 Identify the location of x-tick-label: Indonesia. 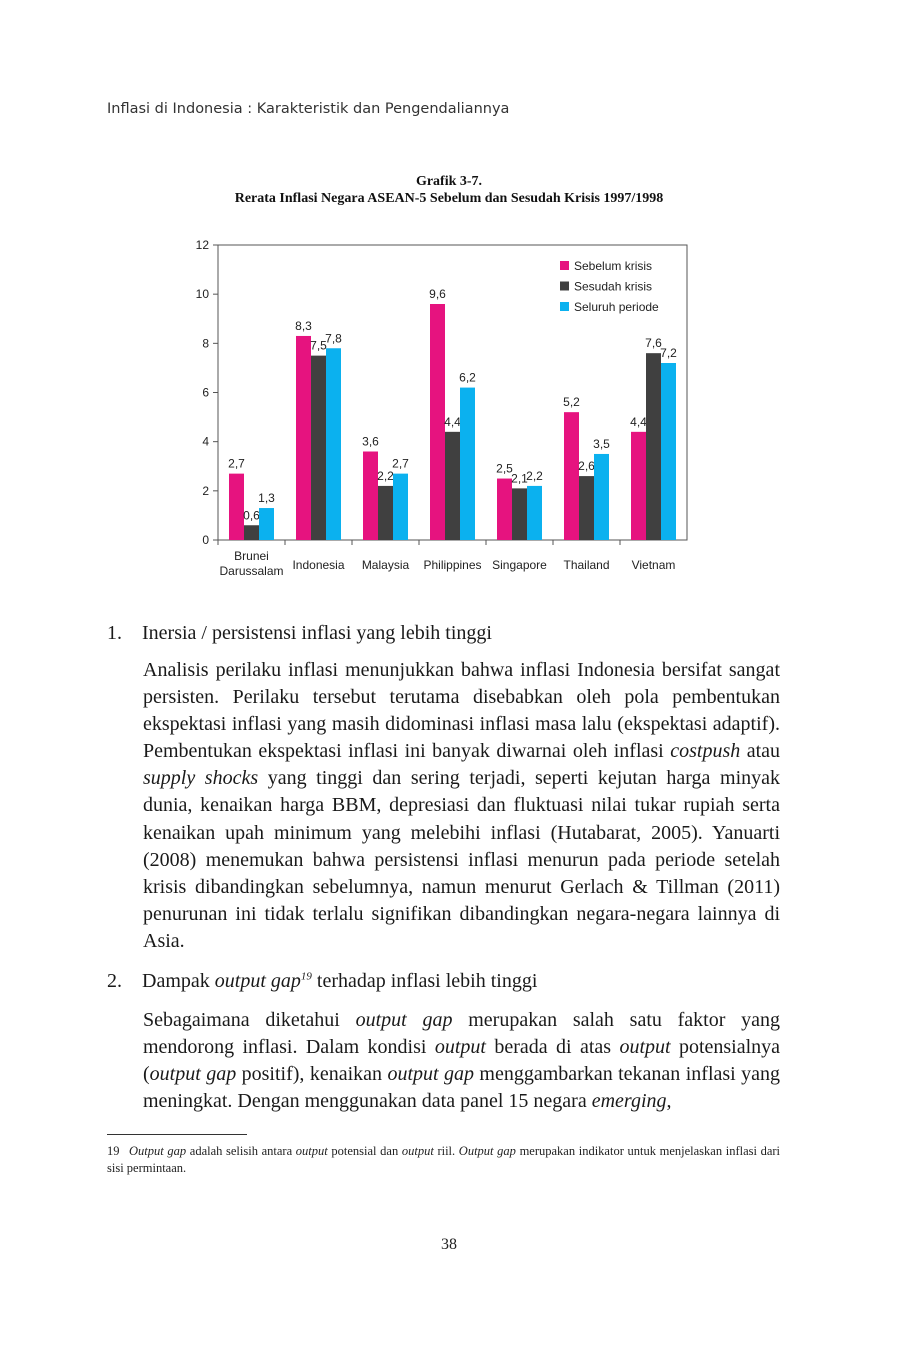
(318, 565).